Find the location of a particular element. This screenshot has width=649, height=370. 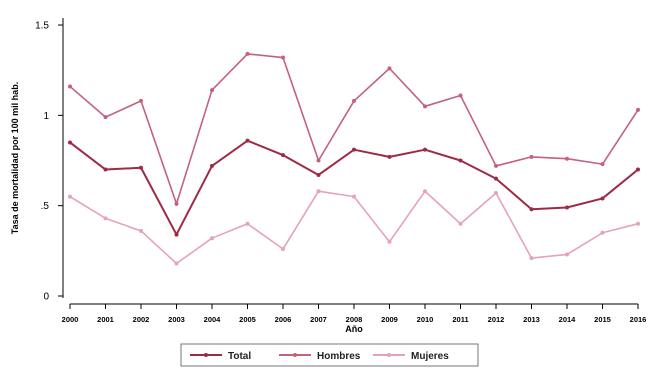

x-tick-label: 2014 is located at coordinates (568, 319).